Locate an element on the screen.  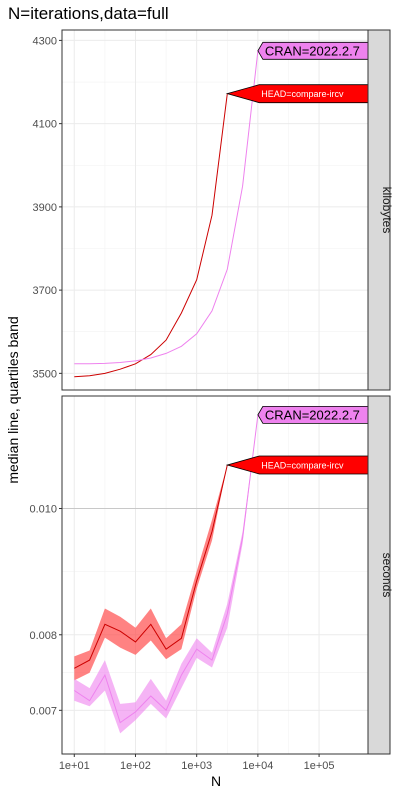
y-tick-label: 3500 is located at coordinates (45, 374).